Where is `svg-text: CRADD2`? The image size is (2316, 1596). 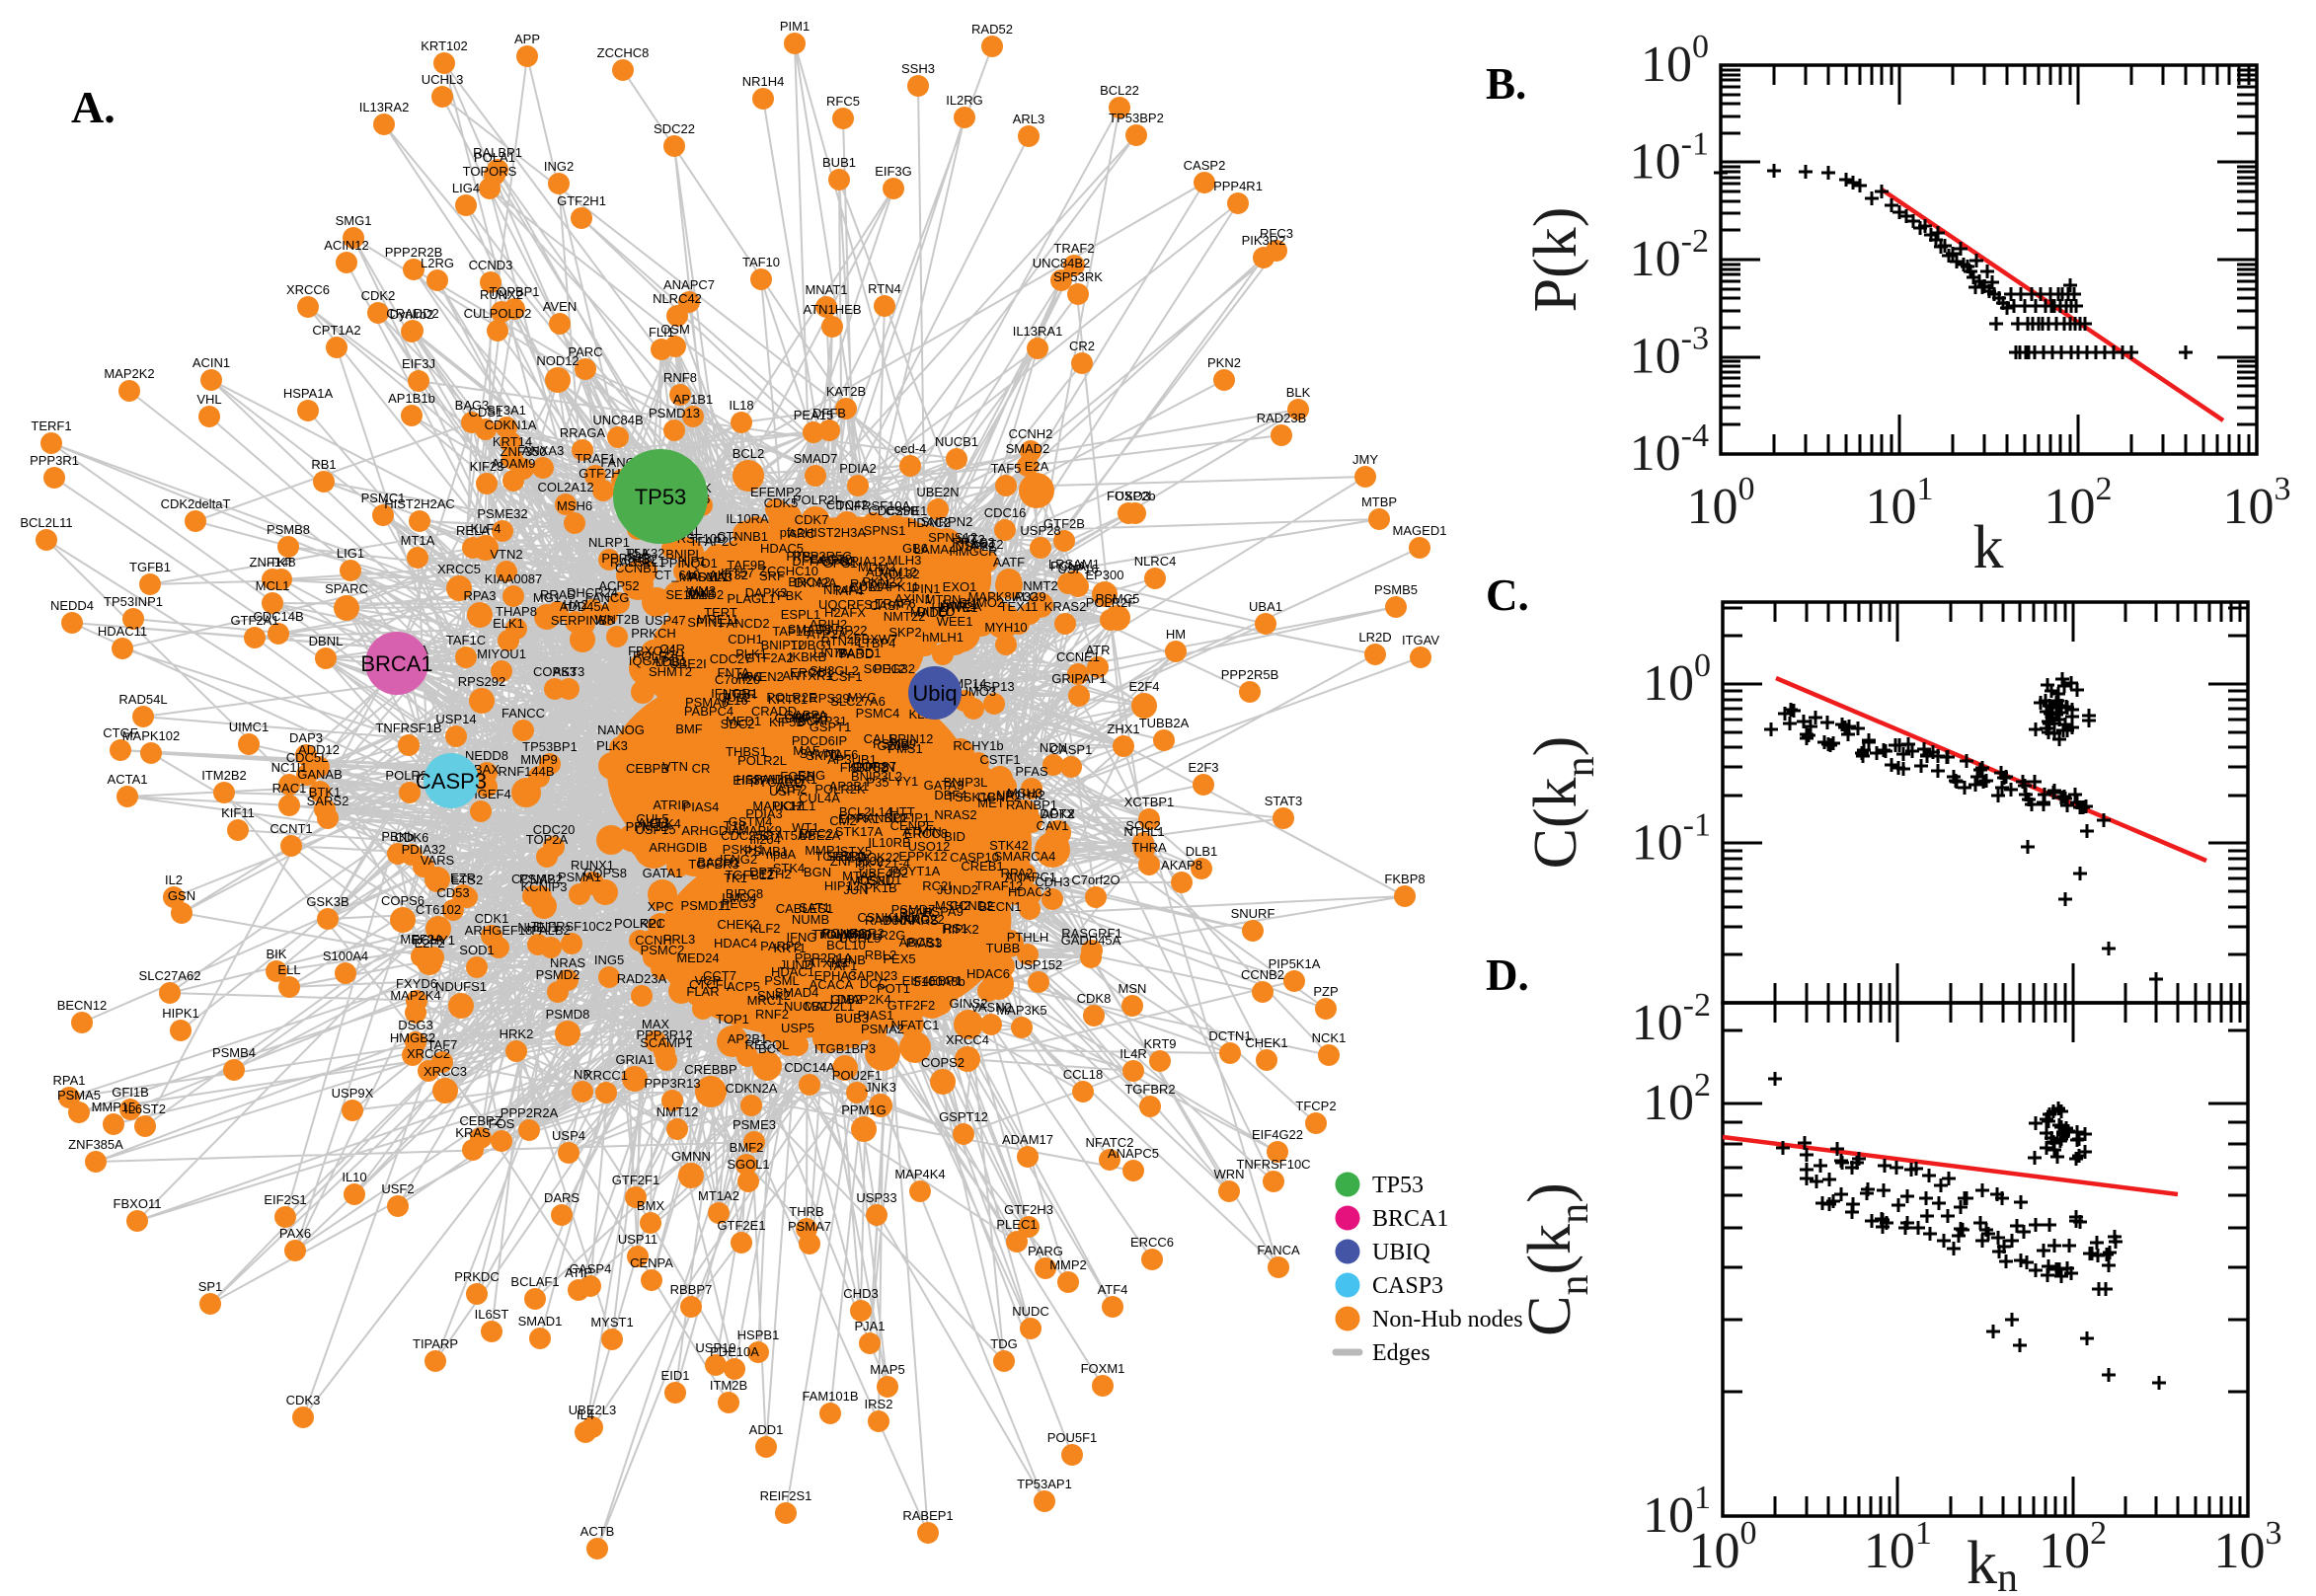
svg-text: CRADD2 is located at coordinates (412, 313).